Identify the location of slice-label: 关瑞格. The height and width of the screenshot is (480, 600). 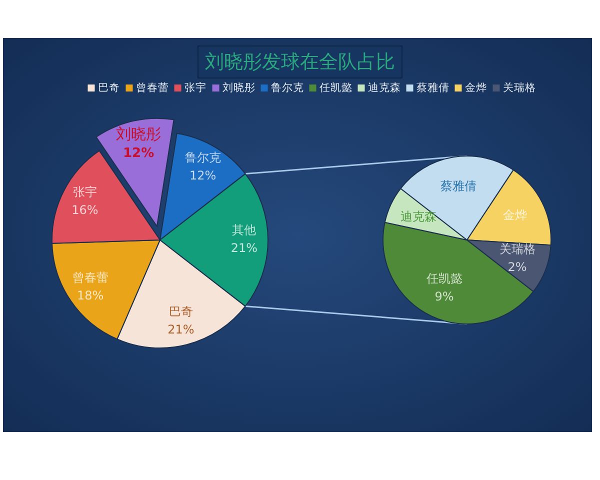
(517, 249).